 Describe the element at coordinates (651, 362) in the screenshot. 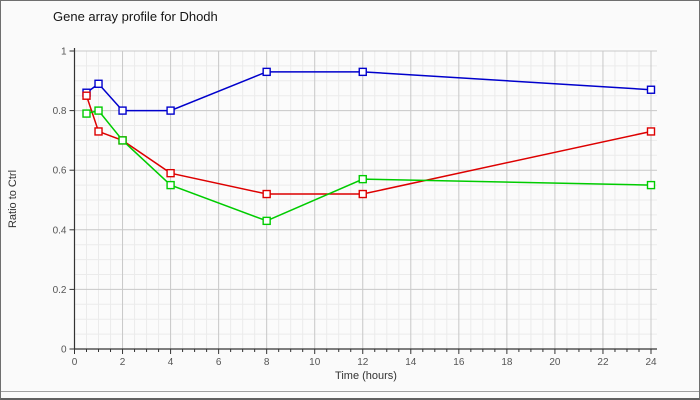

I see `x-tick-label: 24` at that location.